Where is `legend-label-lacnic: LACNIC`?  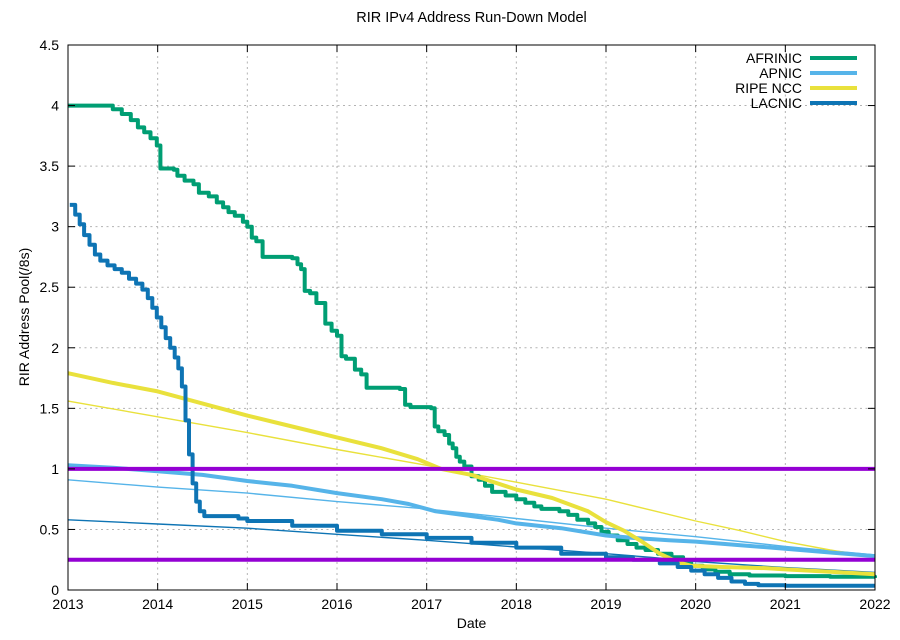 legend-label-lacnic: LACNIC is located at coordinates (776, 103).